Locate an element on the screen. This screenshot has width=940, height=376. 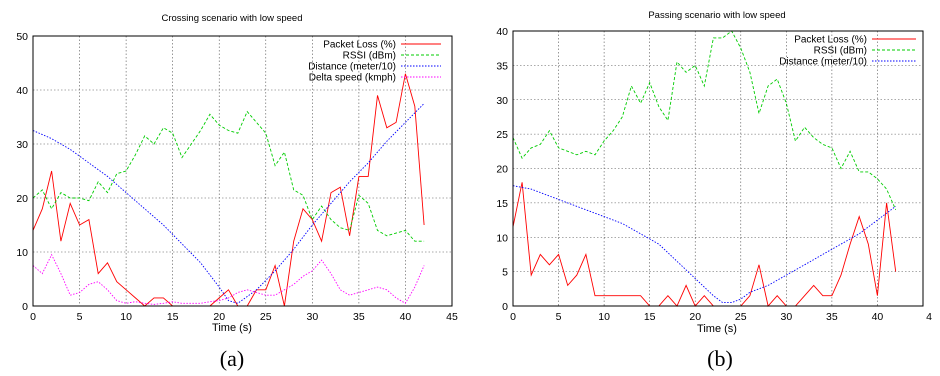
y-tick-label: 50 is located at coordinates (22, 37).